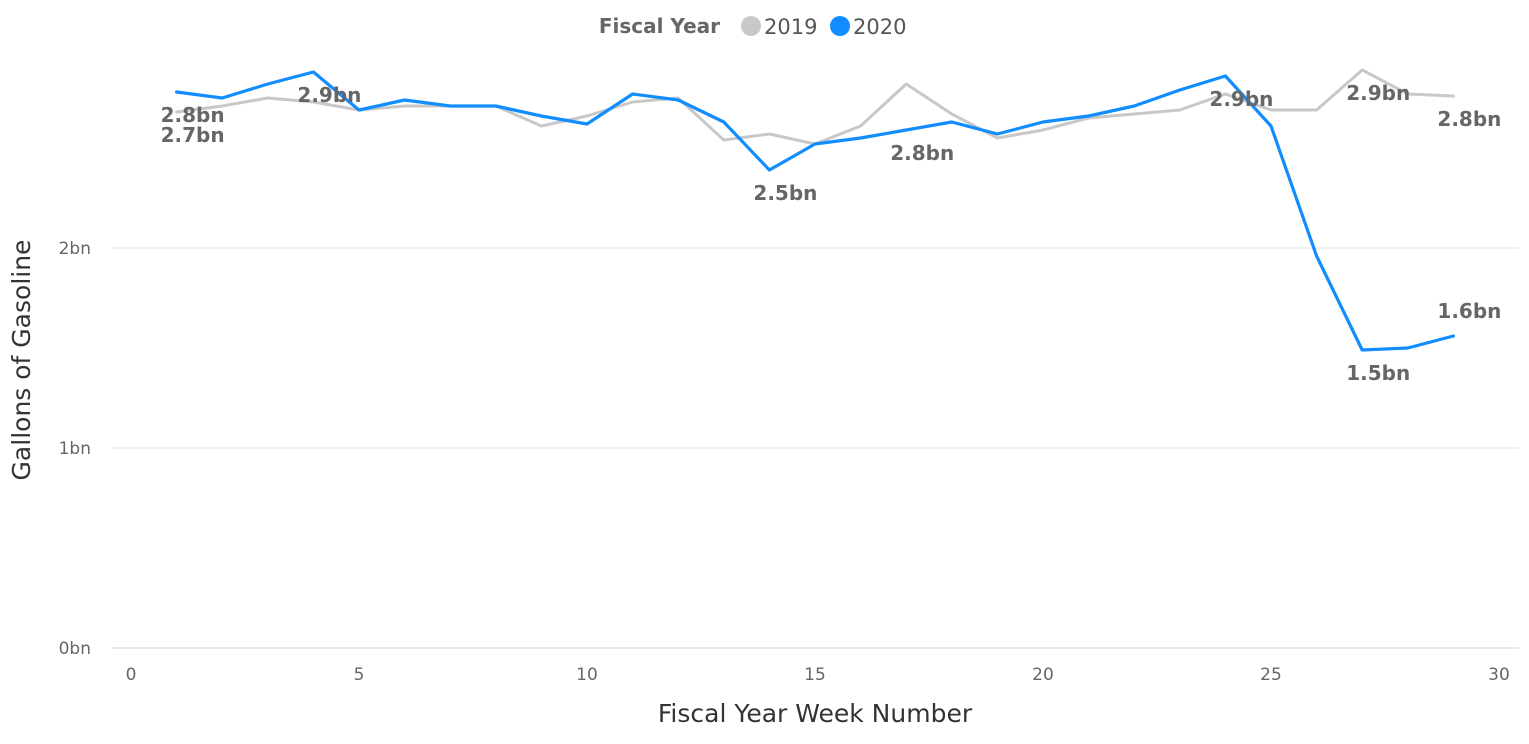 This screenshot has width=1529, height=744. I want to click on legend-marker-2020, so click(840, 26).